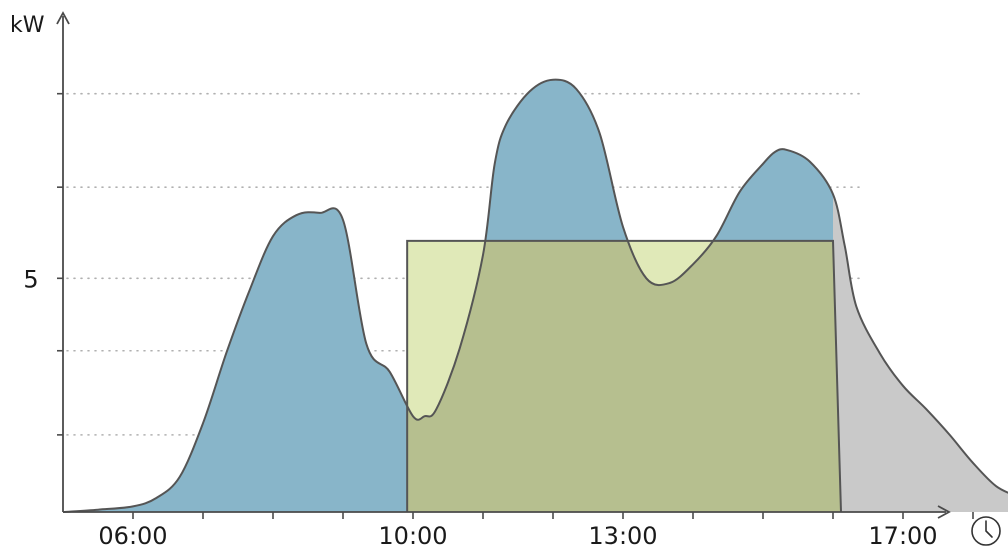 This screenshot has height=557, width=1008. What do you see at coordinates (30, 279) in the screenshot?
I see `y-tick-label: 5` at bounding box center [30, 279].